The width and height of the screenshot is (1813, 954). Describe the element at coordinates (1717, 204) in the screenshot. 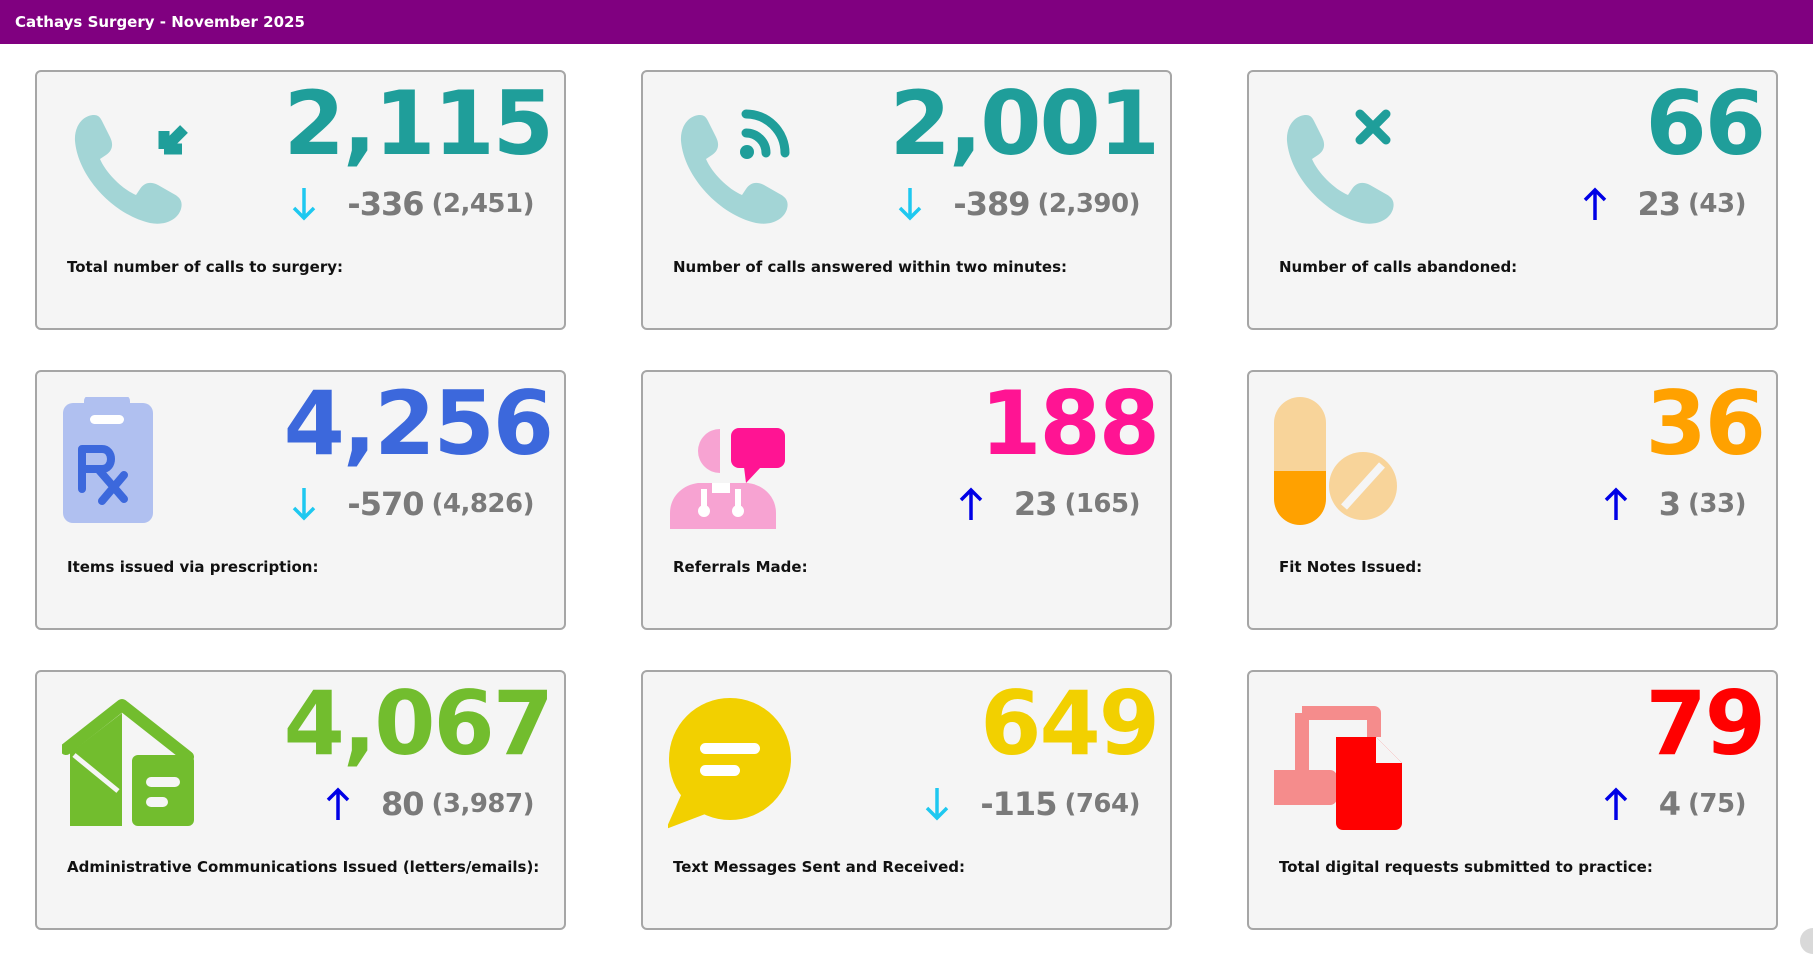

I see `kpi-previous: (43)` at that location.